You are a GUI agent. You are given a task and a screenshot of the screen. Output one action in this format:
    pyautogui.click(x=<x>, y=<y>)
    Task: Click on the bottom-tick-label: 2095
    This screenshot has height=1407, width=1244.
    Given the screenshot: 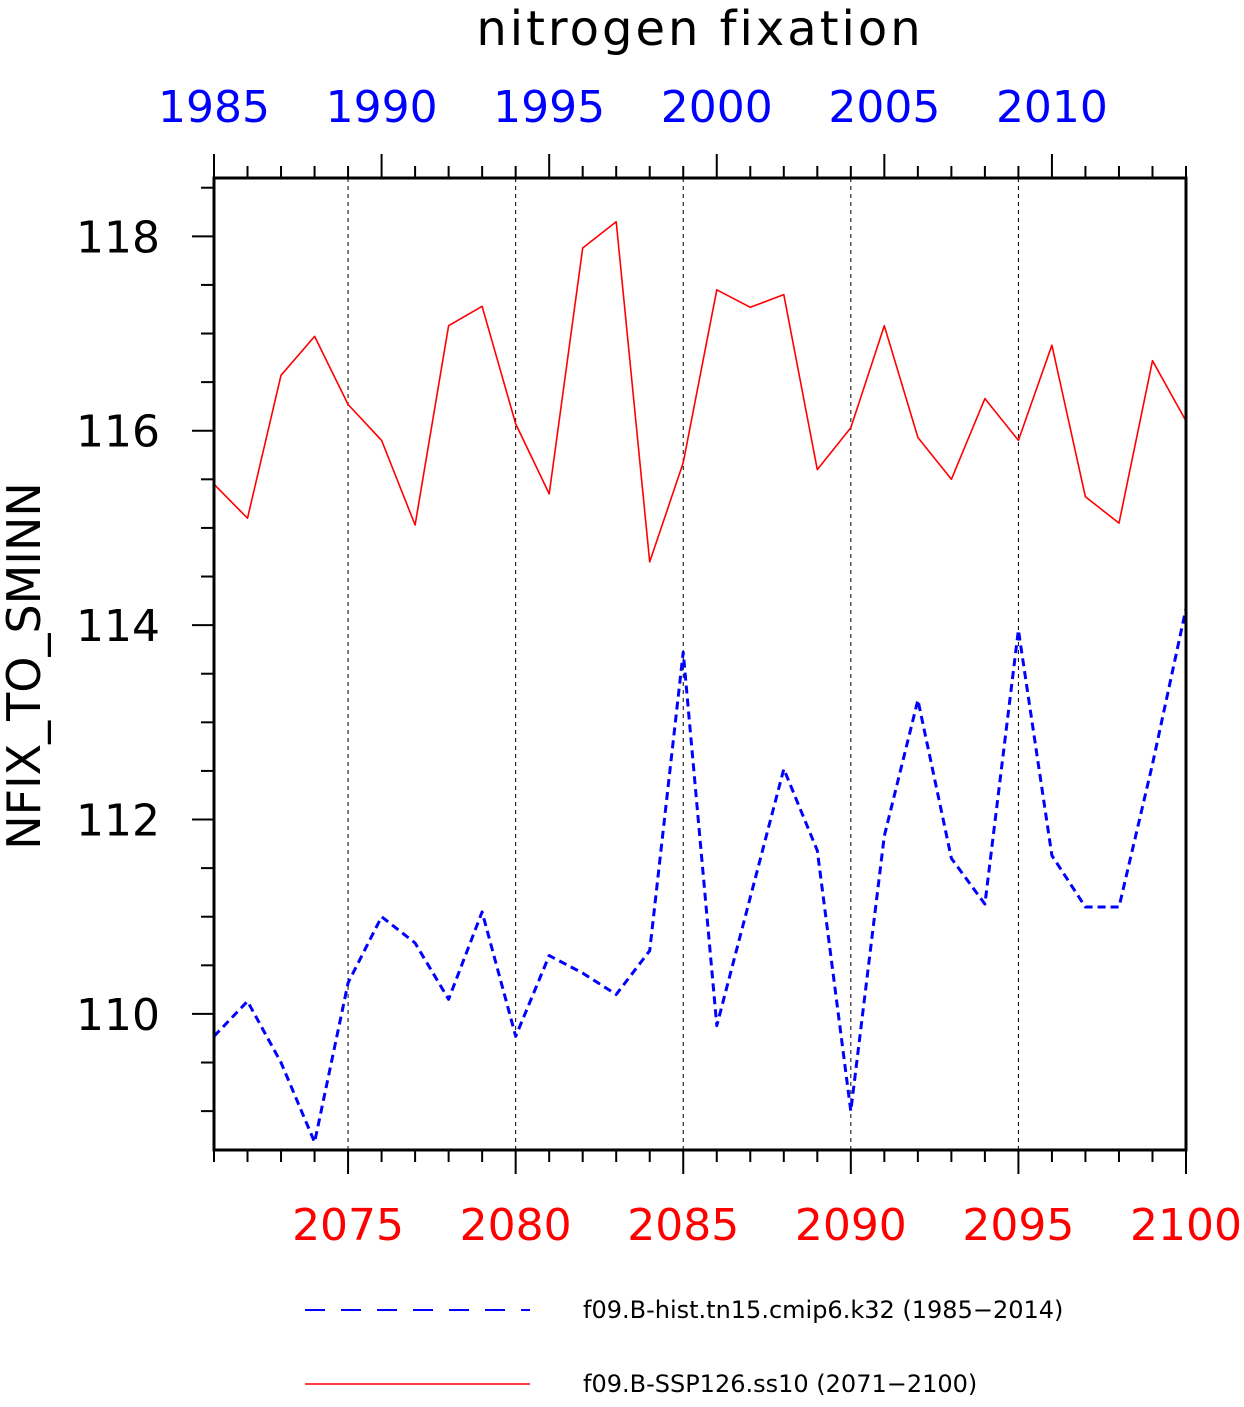 What is the action you would take?
    pyautogui.click(x=1018, y=1225)
    